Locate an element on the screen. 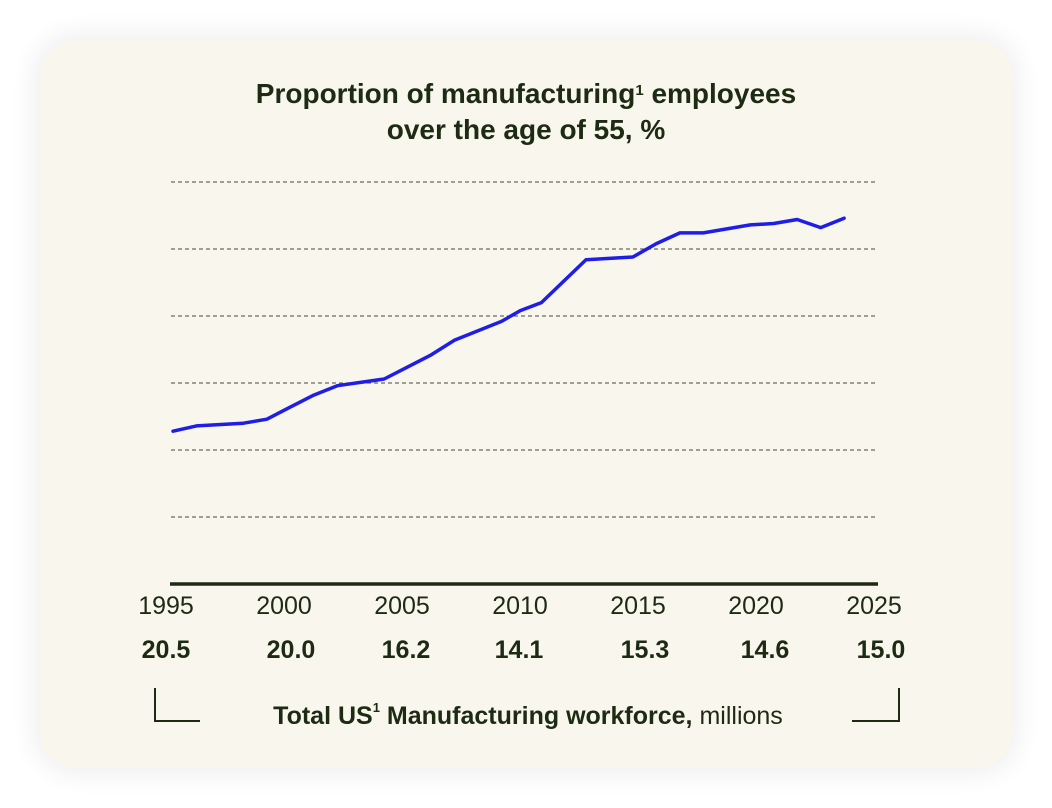 The height and width of the screenshot is (808, 1052). title-line-2: over the age of 55, % is located at coordinates (526, 129).